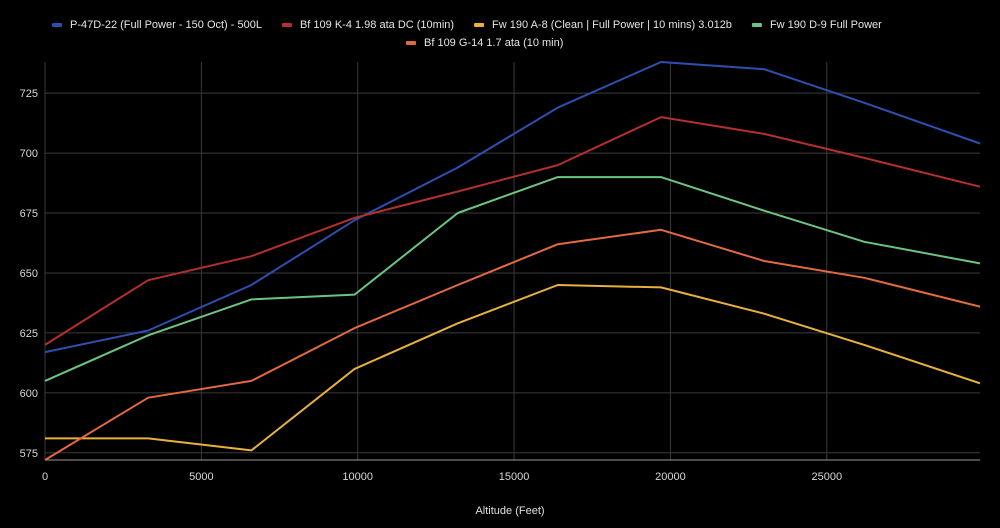 The height and width of the screenshot is (528, 1000). What do you see at coordinates (357, 477) in the screenshot?
I see `x-tick-label: 10000` at bounding box center [357, 477].